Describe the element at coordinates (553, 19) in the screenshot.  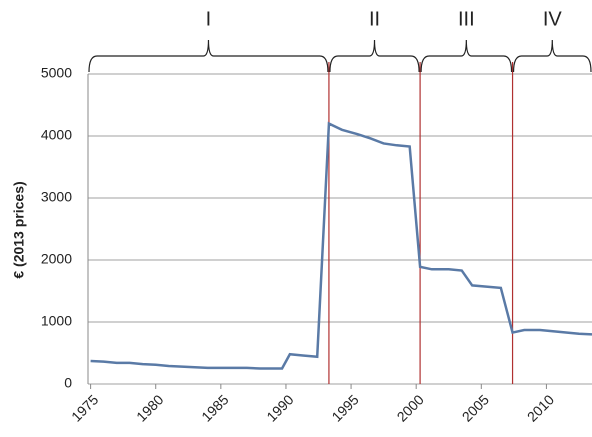
I see `period-label: IV` at that location.